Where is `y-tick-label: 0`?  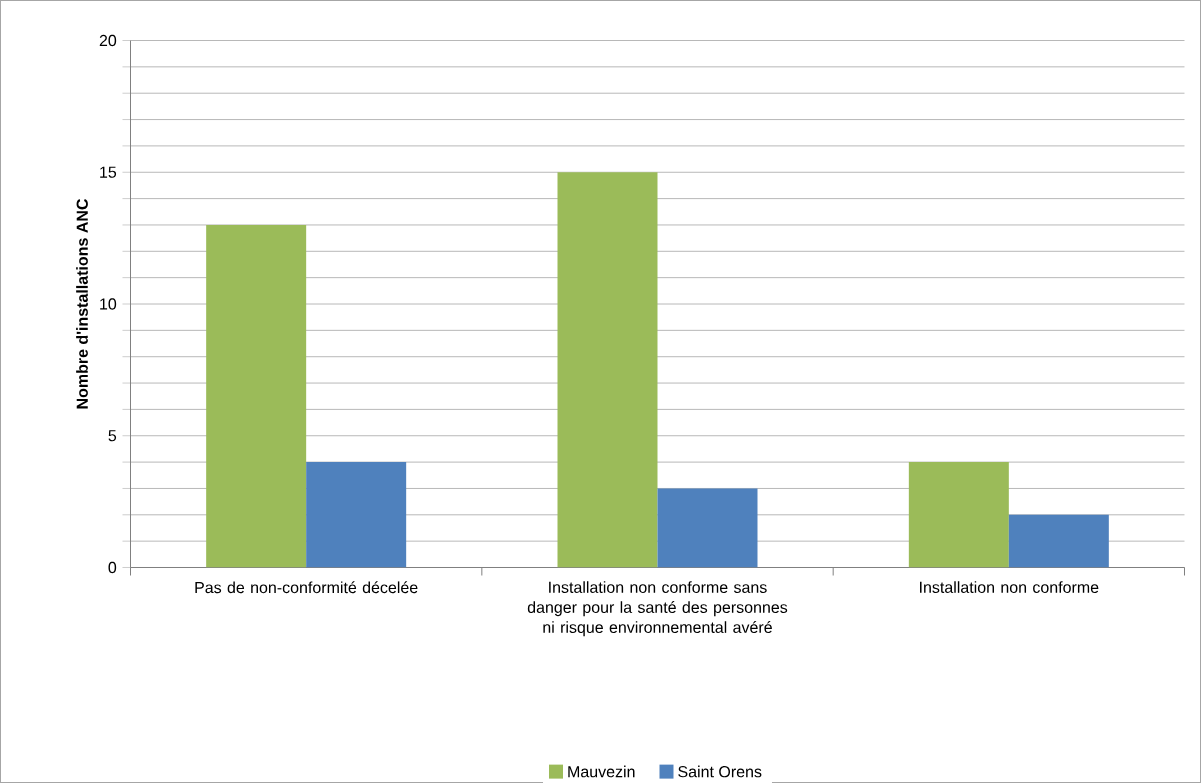 y-tick-label: 0 is located at coordinates (112, 567).